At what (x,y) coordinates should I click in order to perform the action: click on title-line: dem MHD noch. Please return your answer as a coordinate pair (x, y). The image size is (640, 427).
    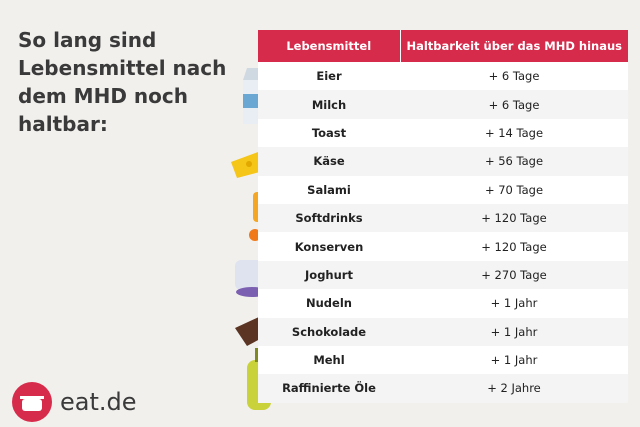
    Looking at the image, I should click on (103, 96).